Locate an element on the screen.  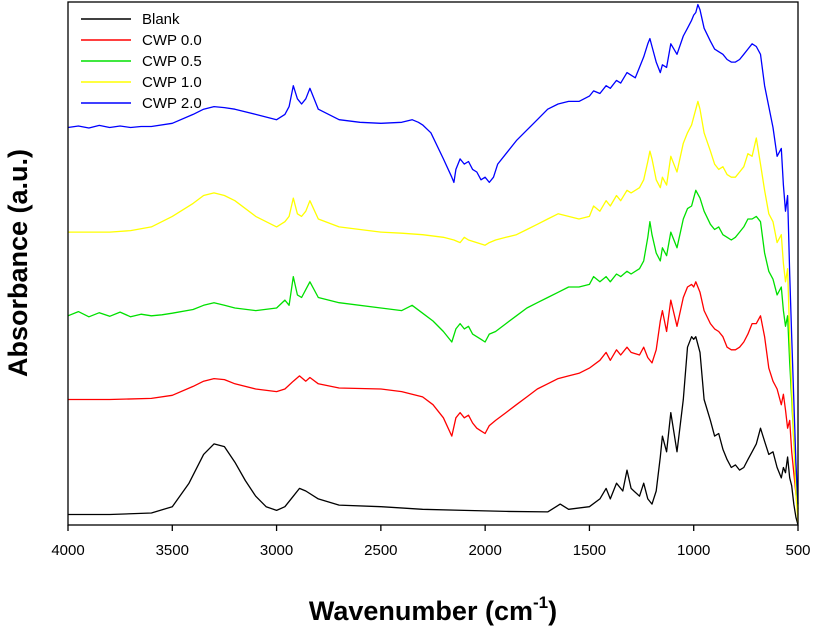
x-tick-label: 3500 is located at coordinates (172, 550).